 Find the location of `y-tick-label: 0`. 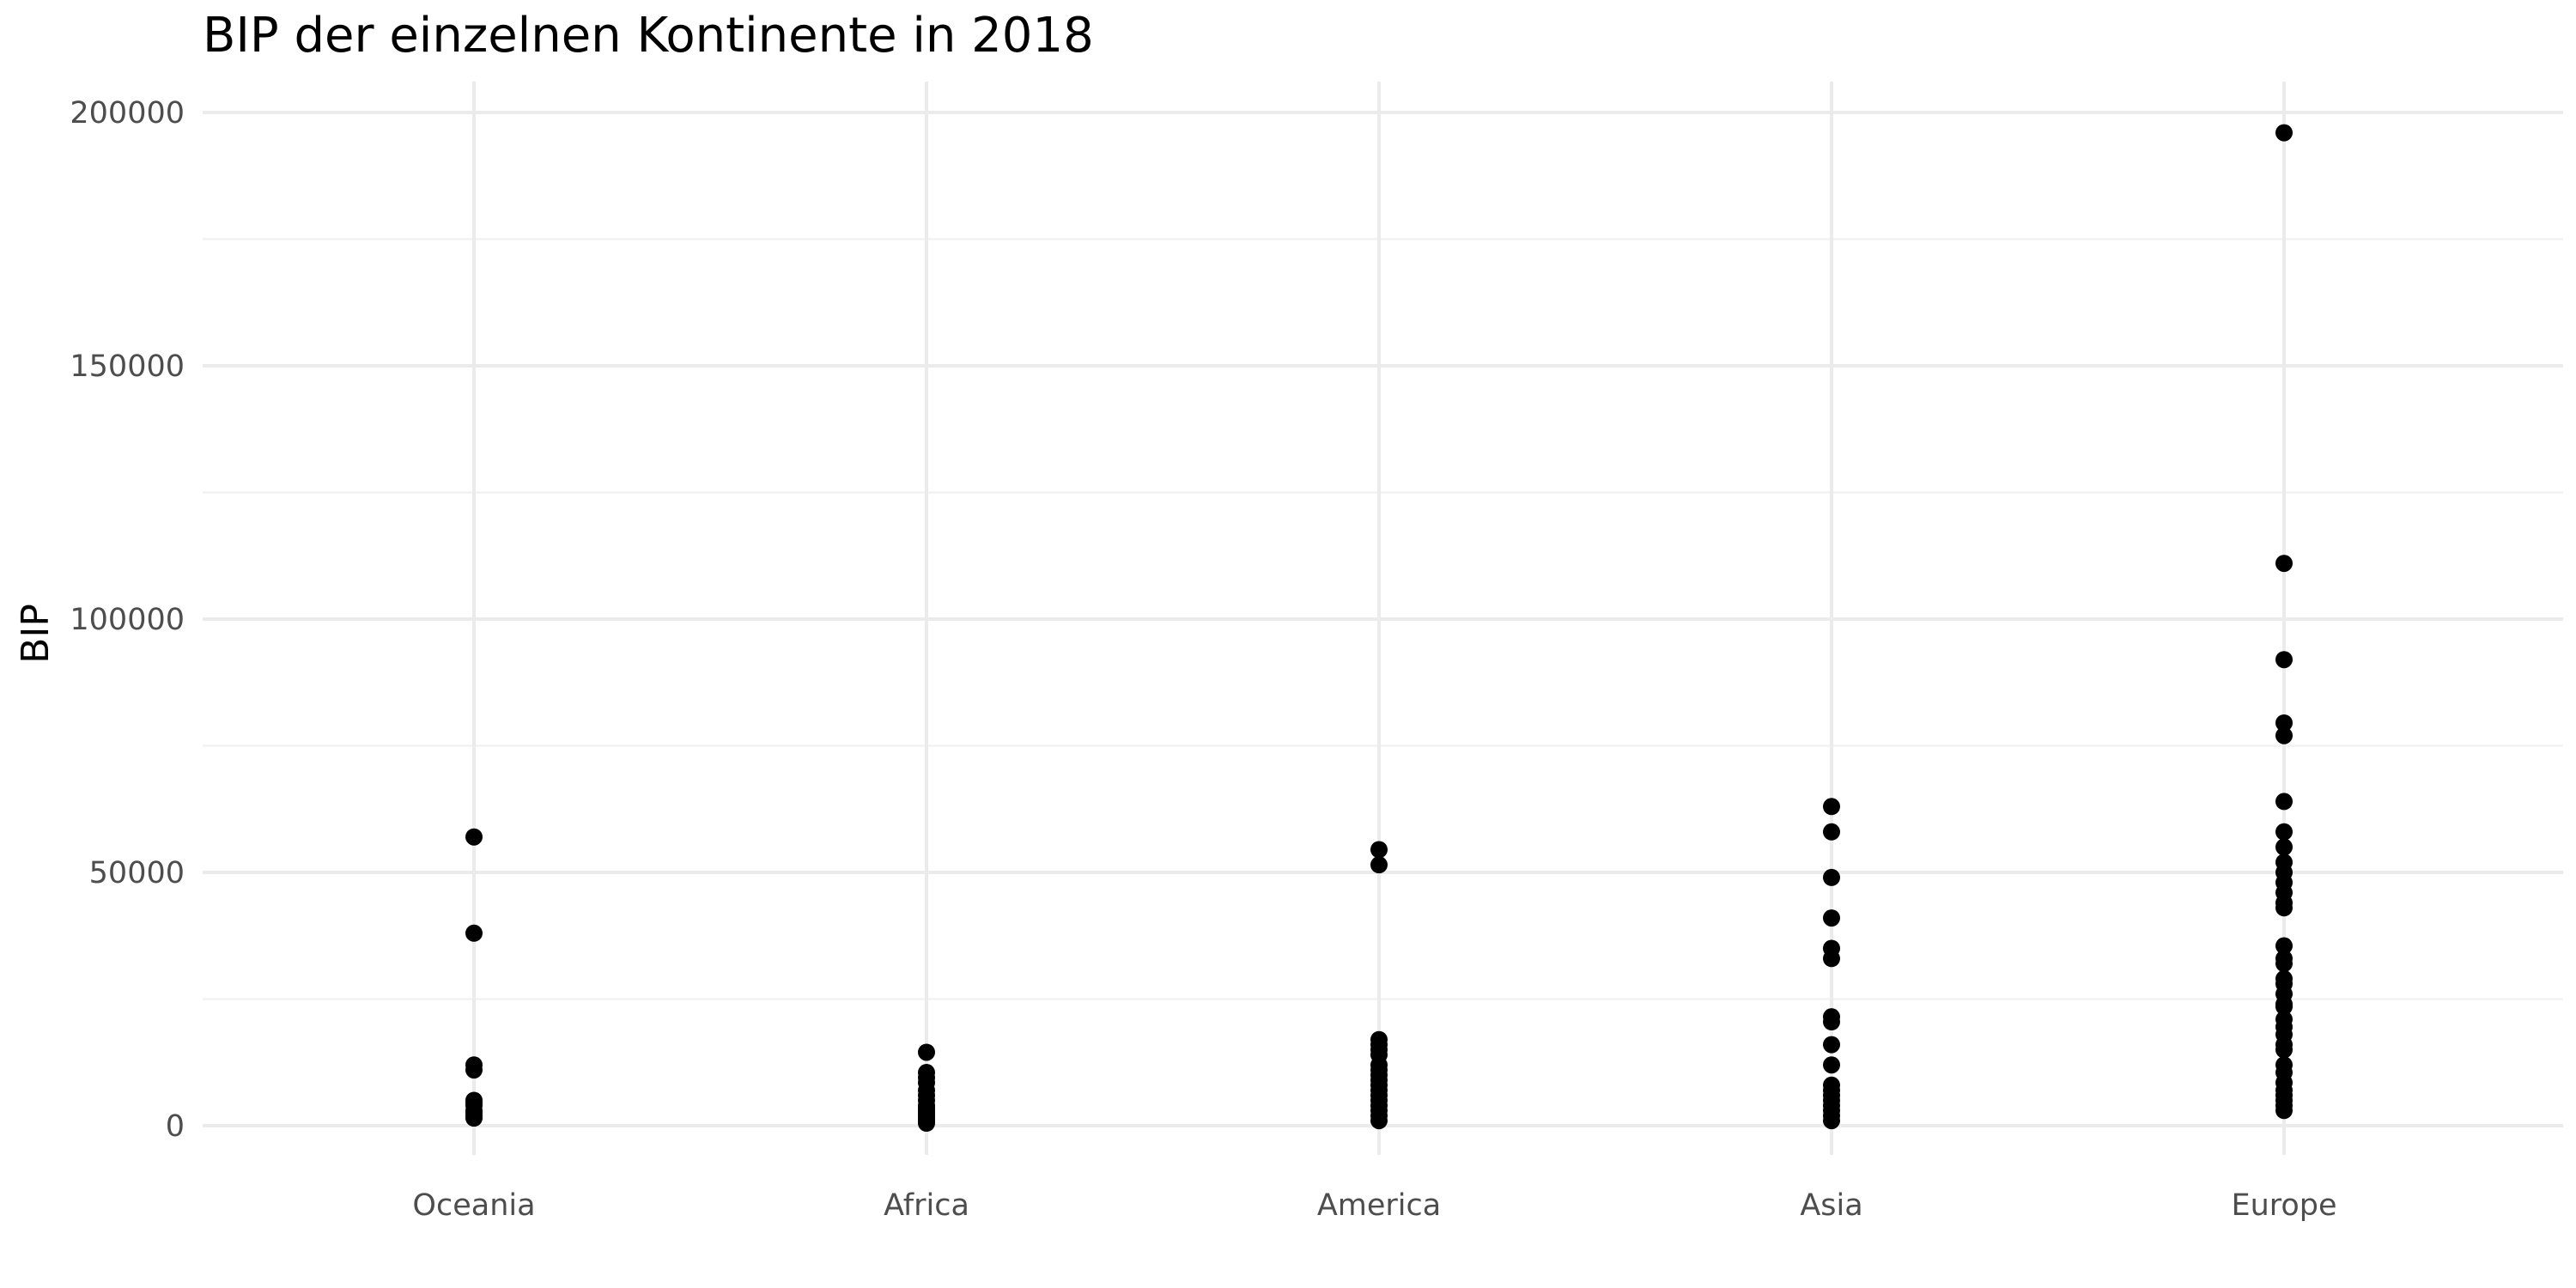

y-tick-label: 0 is located at coordinates (175, 1126).